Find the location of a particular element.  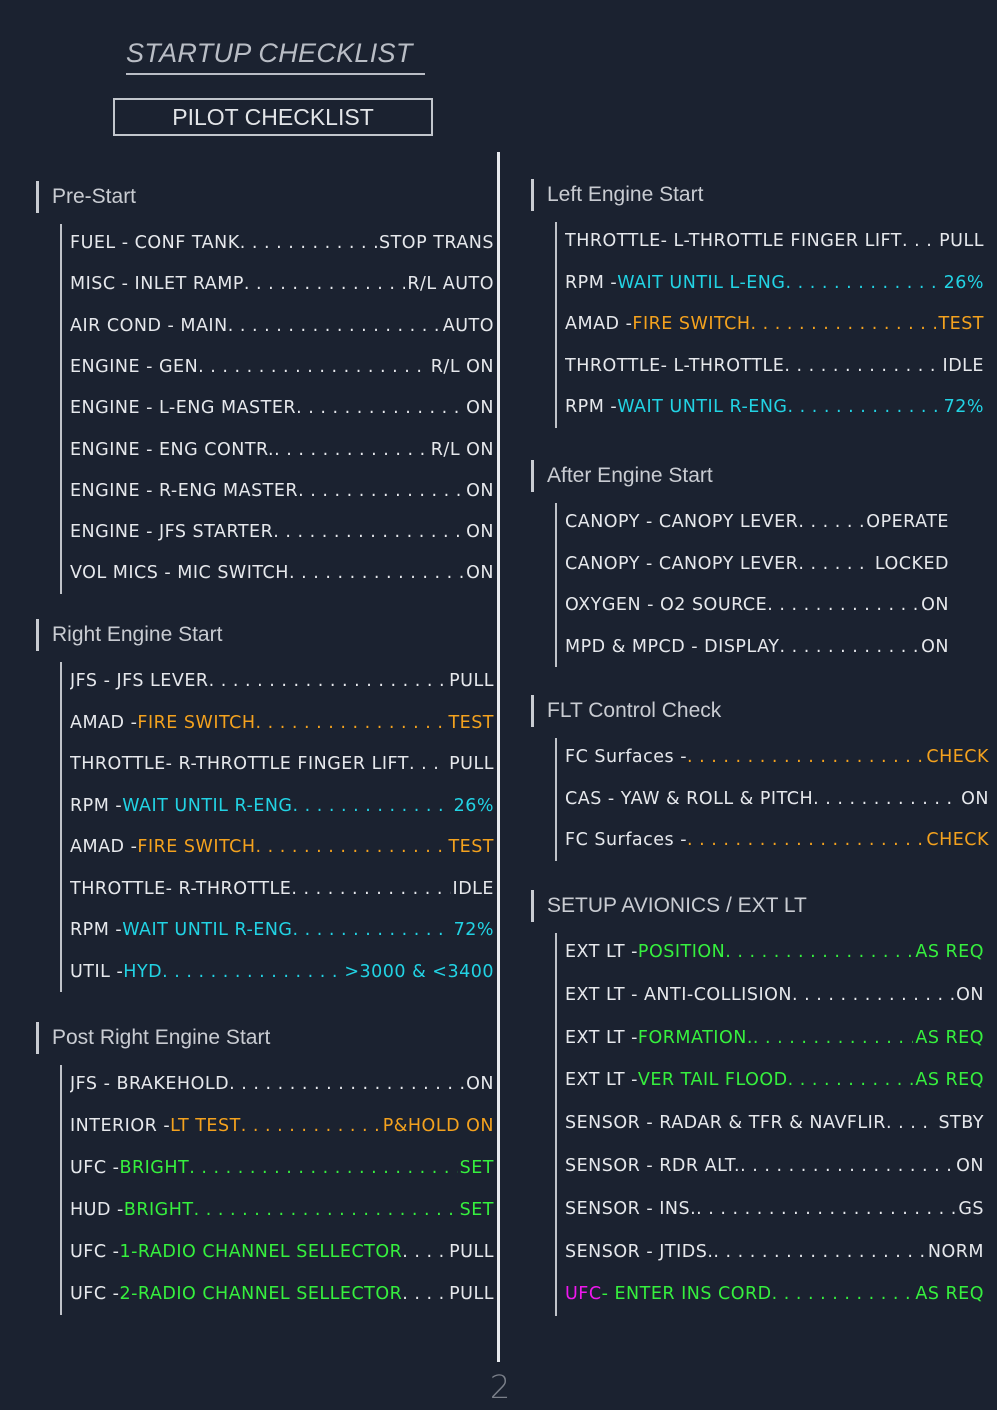

checklist-row: UFC - BRIGHT SET is located at coordinates (282, 1168).